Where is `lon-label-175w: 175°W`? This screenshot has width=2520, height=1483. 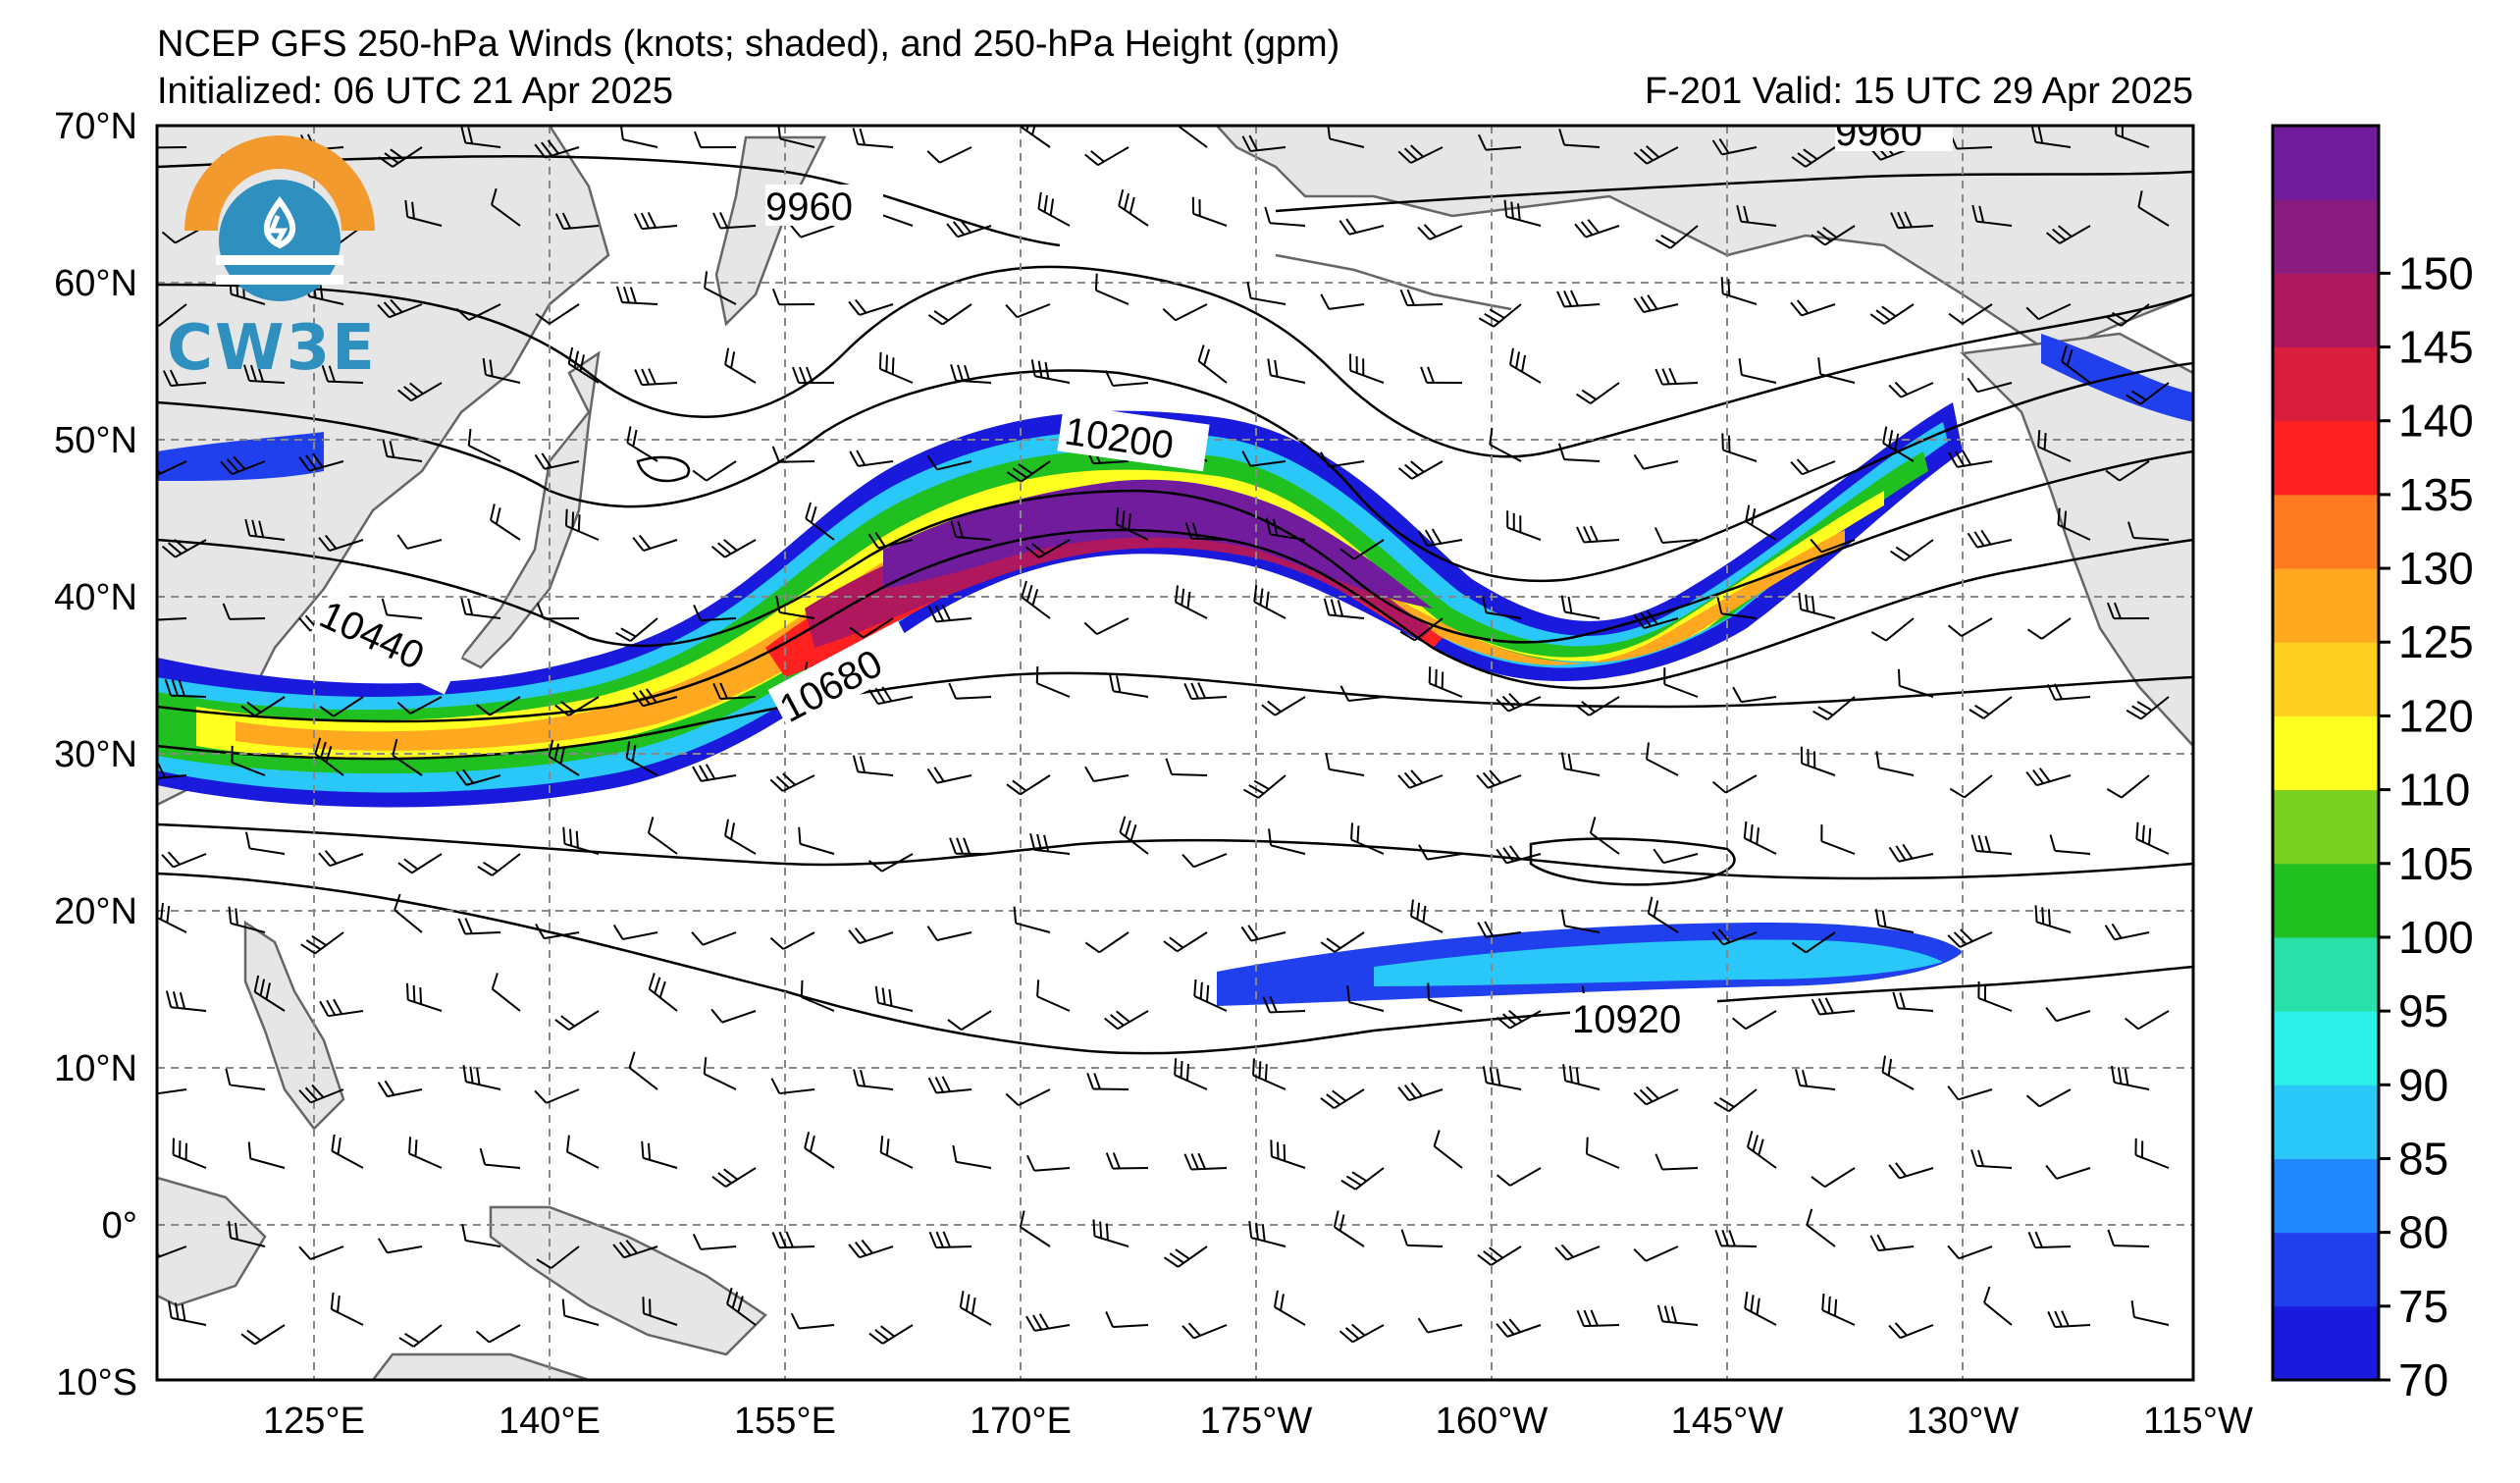 lon-label-175w: 175°W is located at coordinates (1256, 1422).